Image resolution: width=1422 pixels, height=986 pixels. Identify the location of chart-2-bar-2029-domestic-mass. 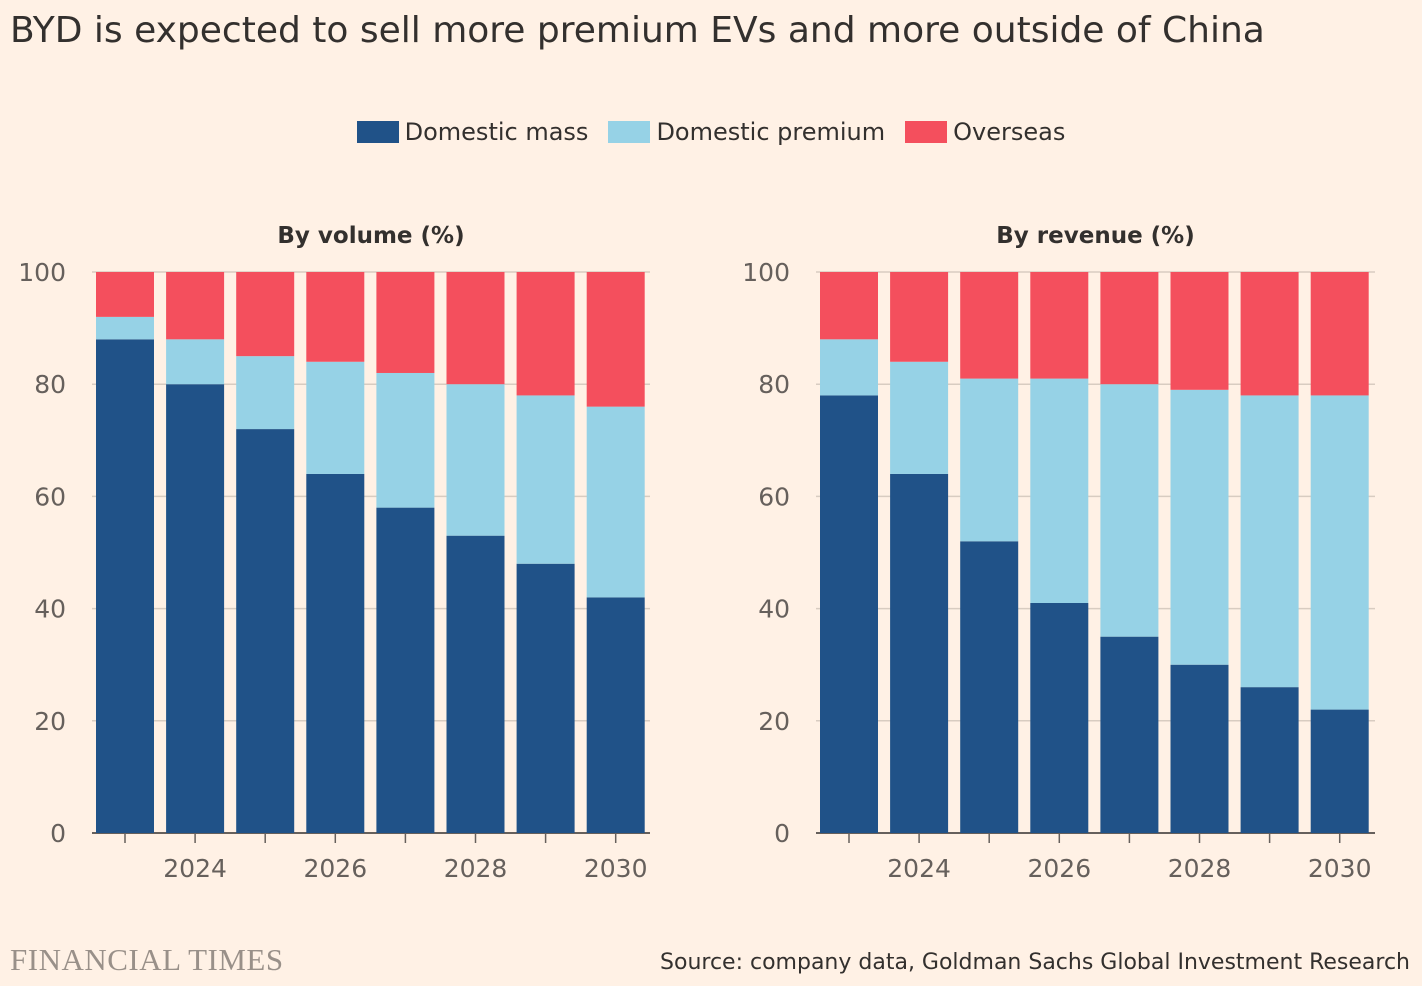
(1269, 760).